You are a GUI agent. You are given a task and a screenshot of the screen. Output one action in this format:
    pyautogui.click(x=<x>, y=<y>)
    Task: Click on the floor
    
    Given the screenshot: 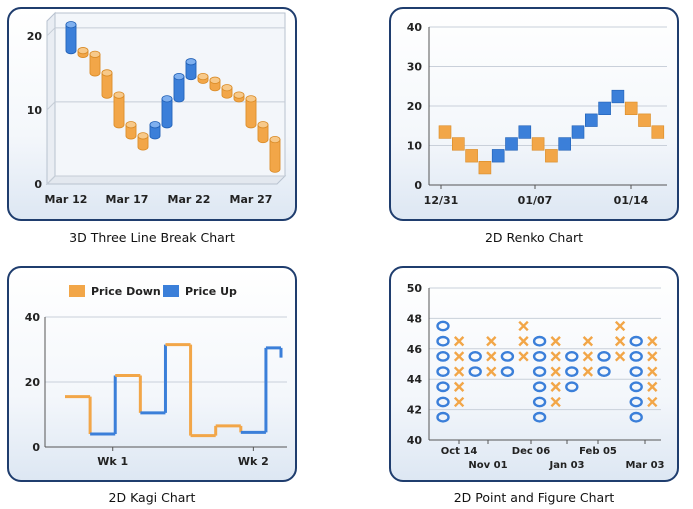 What is the action you would take?
    pyautogui.click(x=166, y=180)
    